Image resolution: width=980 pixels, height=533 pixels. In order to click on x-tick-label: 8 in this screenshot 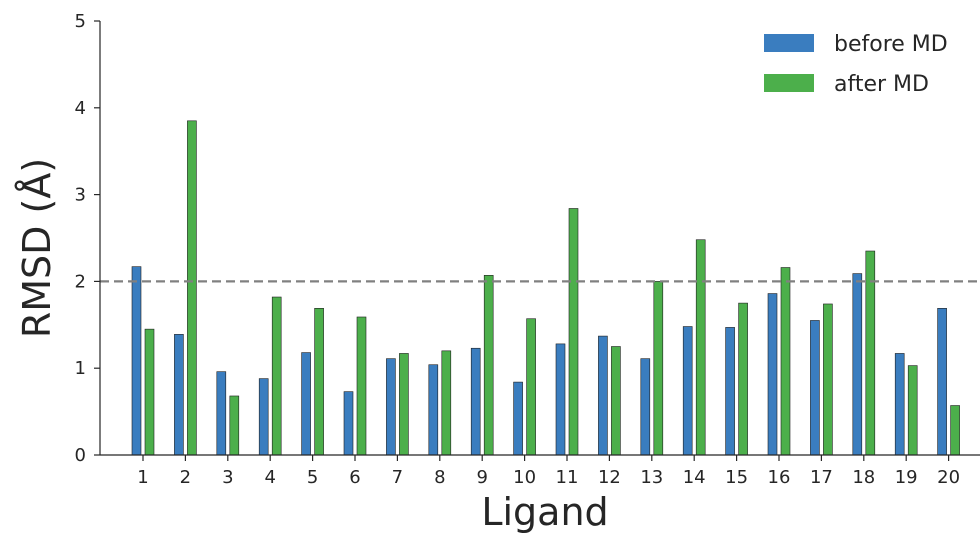, I will do `click(439, 477)`.